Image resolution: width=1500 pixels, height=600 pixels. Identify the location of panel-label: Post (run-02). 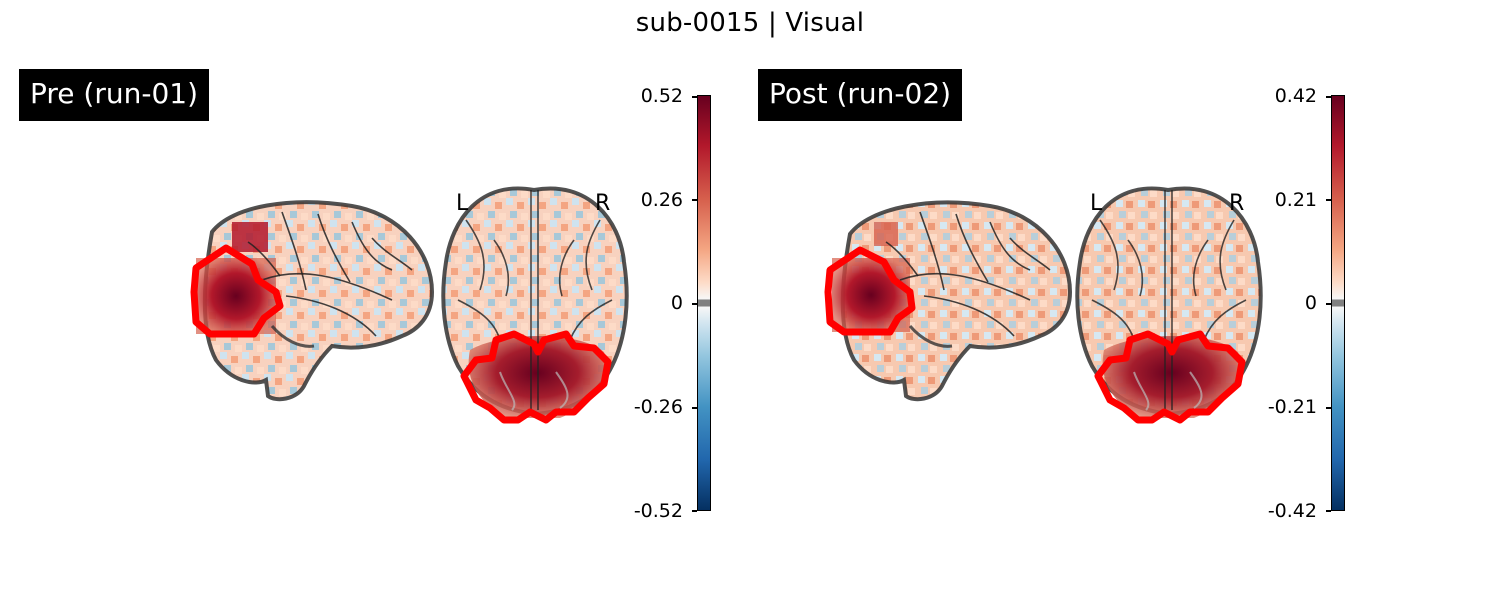
(860, 95).